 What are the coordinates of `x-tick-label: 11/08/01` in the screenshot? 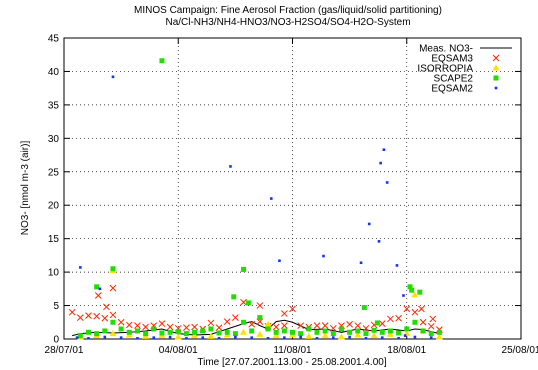 It's located at (292, 350).